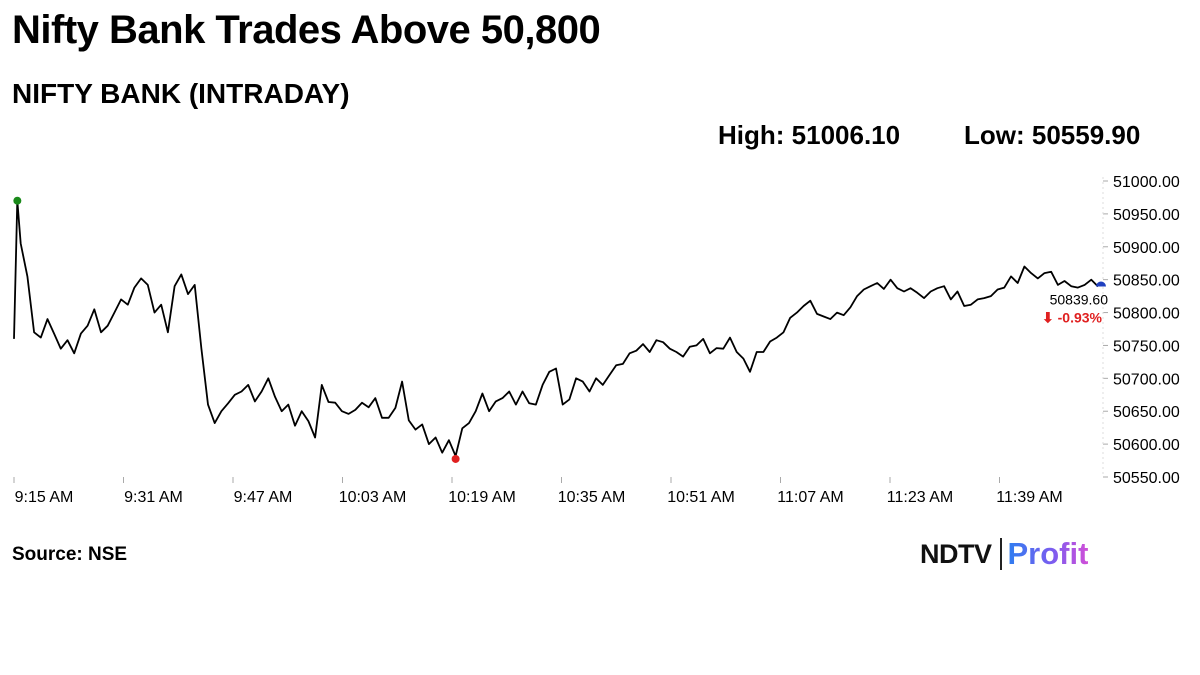 The image size is (1200, 675). I want to click on y-tick-label: 50700.00, so click(1146, 379).